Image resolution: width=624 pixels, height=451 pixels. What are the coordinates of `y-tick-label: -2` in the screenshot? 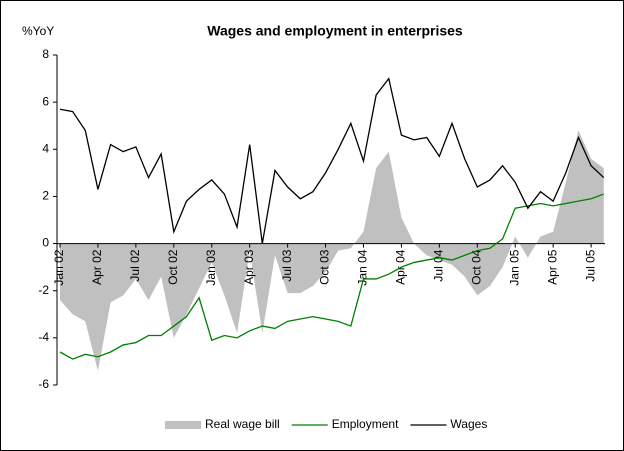 It's located at (43, 290).